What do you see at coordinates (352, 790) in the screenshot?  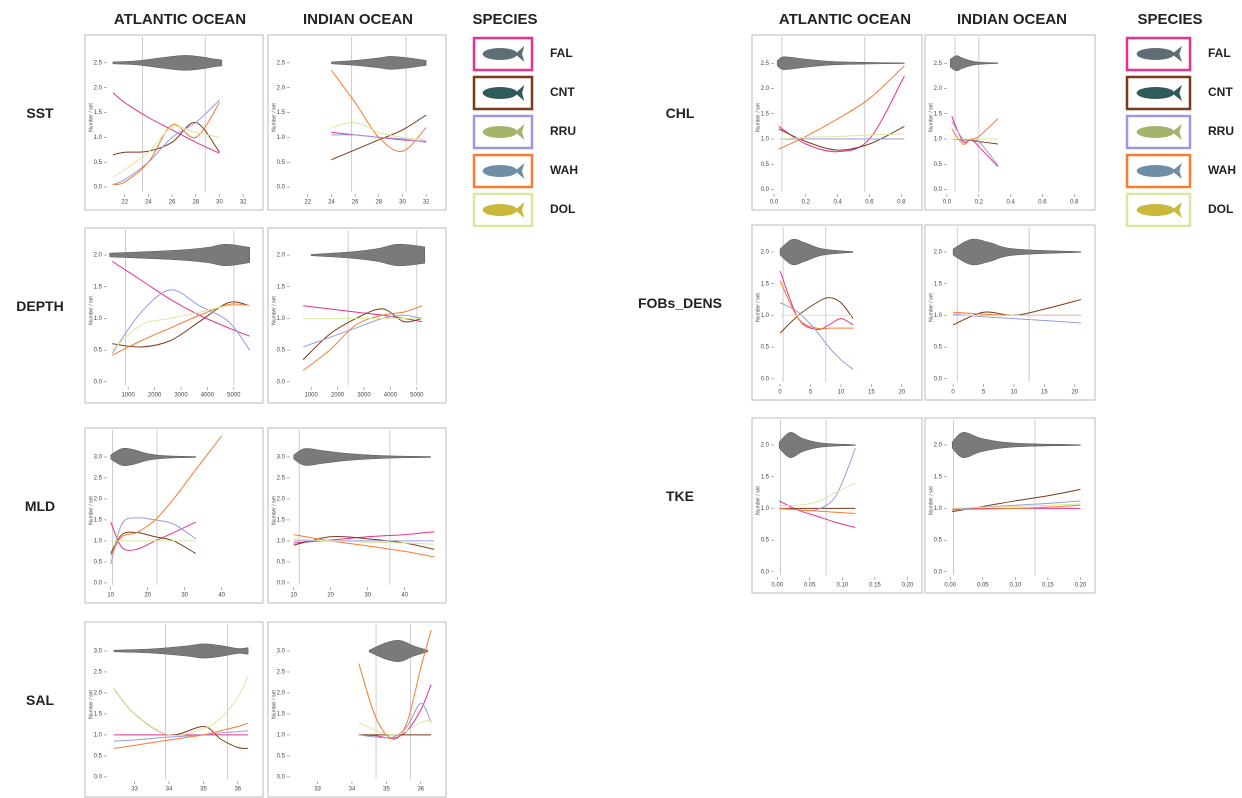 I see `x-tick-label: 34` at bounding box center [352, 790].